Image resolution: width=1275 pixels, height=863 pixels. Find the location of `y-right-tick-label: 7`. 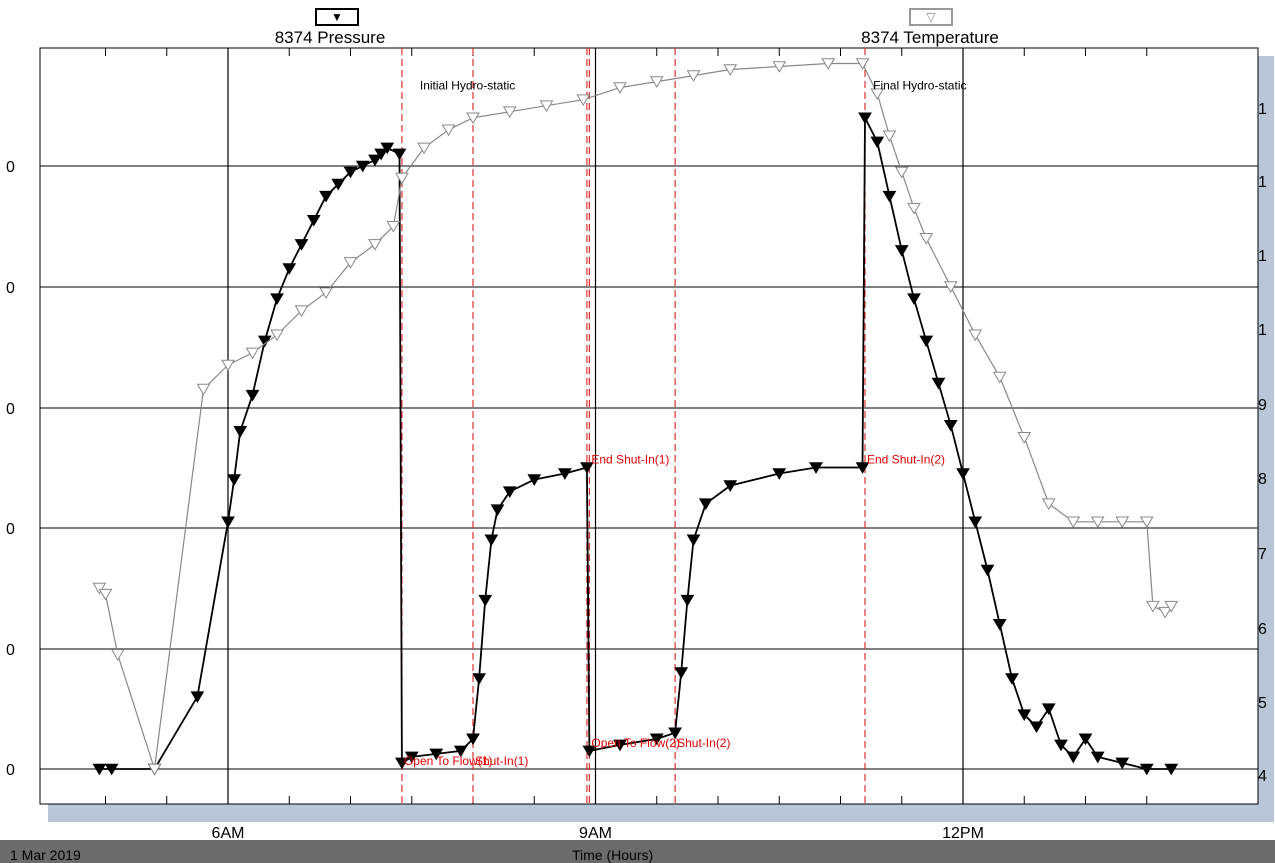

y-right-tick-label: 7 is located at coordinates (1262, 554).